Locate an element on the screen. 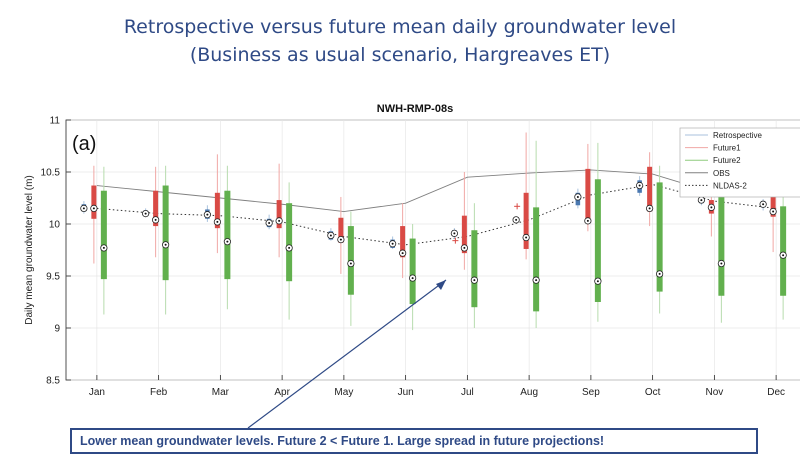 The width and height of the screenshot is (800, 474). x-tick-label: Sep is located at coordinates (591, 392).